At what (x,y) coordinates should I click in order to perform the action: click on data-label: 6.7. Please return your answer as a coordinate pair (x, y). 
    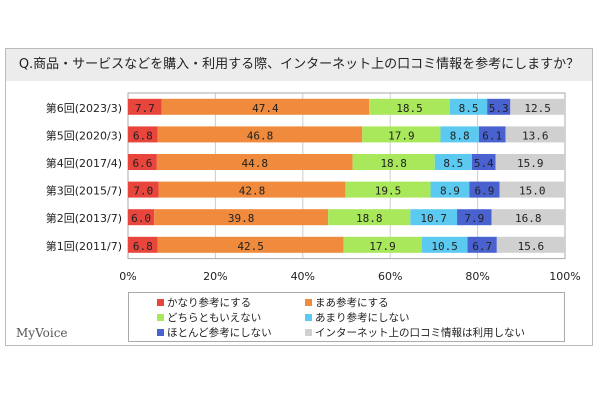
    Looking at the image, I should click on (482, 246).